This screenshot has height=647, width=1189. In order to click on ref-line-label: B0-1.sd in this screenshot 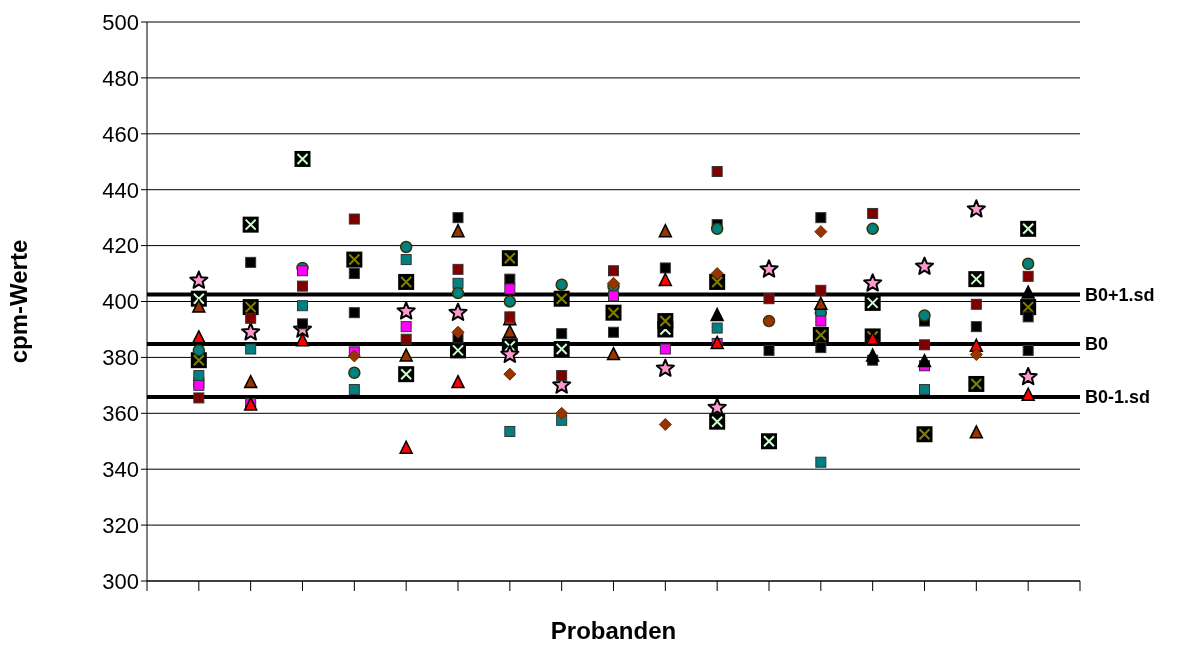, I will do `click(1118, 397)`.